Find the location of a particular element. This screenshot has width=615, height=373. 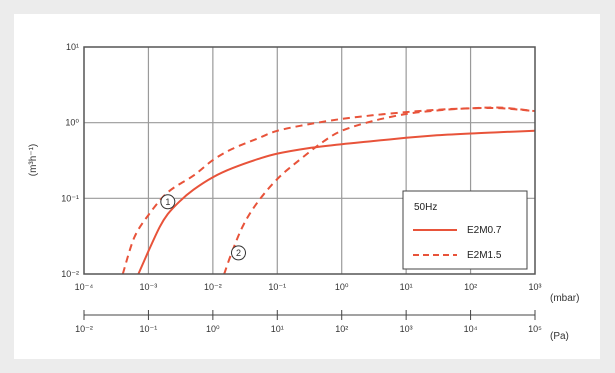

pa-tick-label: 10² is located at coordinates (341, 329).